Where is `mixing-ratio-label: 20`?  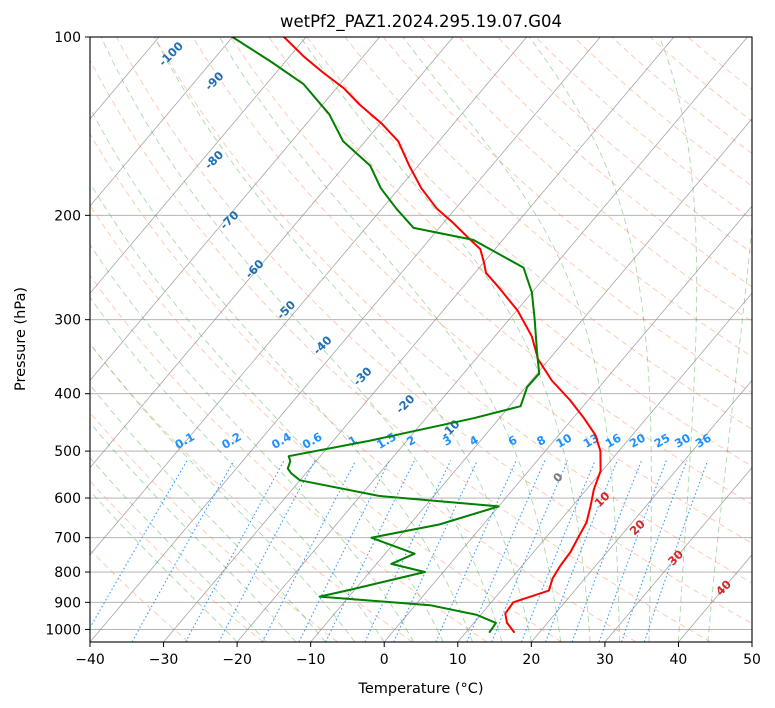 mixing-ratio-label: 20 is located at coordinates (637, 441).